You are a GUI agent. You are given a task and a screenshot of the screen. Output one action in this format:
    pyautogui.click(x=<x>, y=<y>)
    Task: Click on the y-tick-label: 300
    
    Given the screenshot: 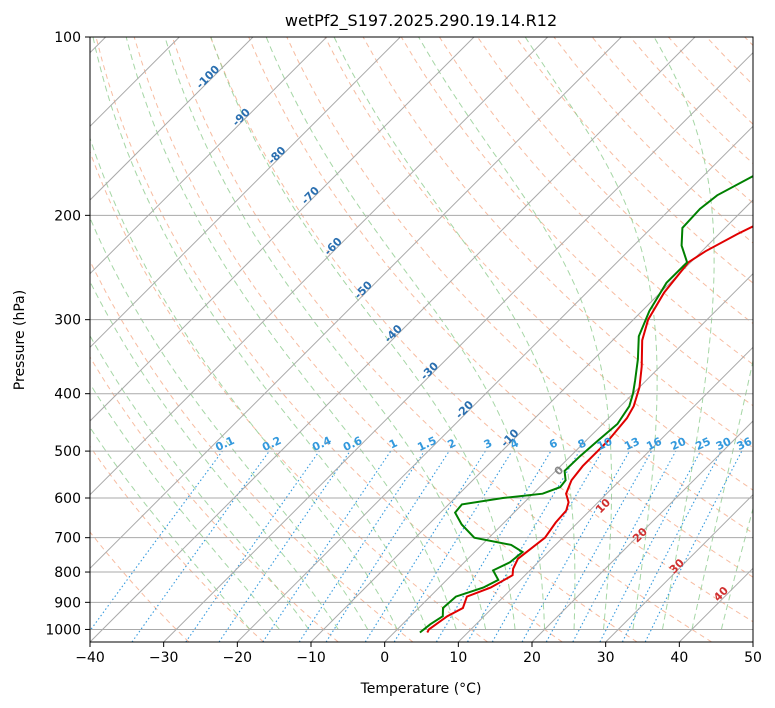 What is the action you would take?
    pyautogui.click(x=67, y=321)
    